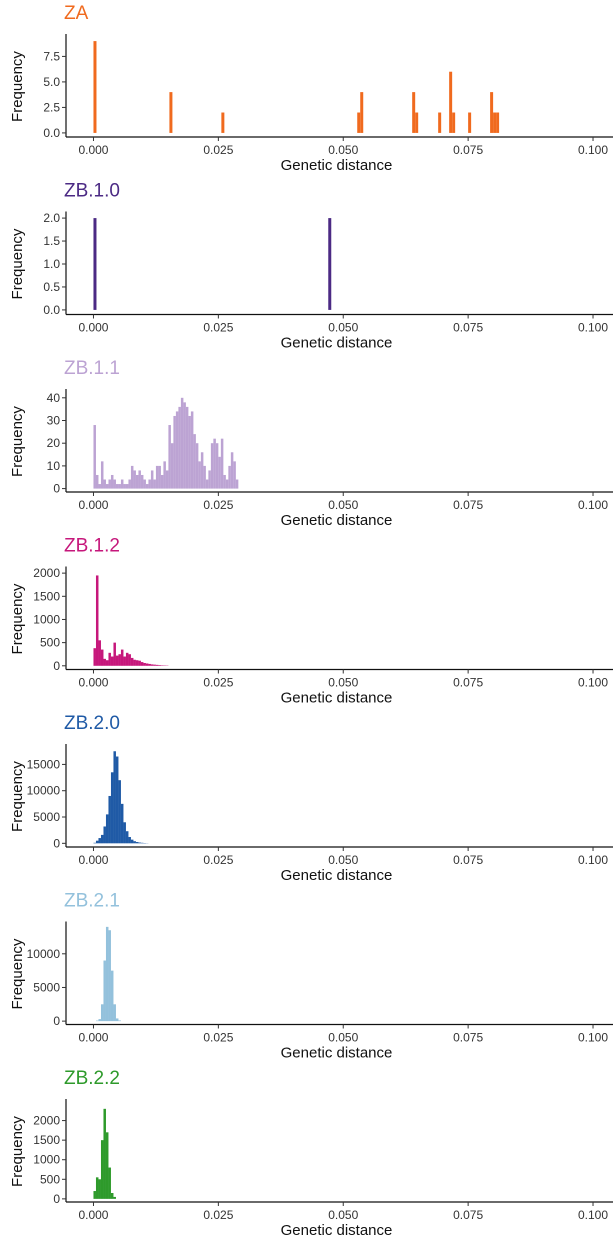  Describe the element at coordinates (337, 698) in the screenshot. I see `panel-3-xlabel: Genetic distance` at that location.